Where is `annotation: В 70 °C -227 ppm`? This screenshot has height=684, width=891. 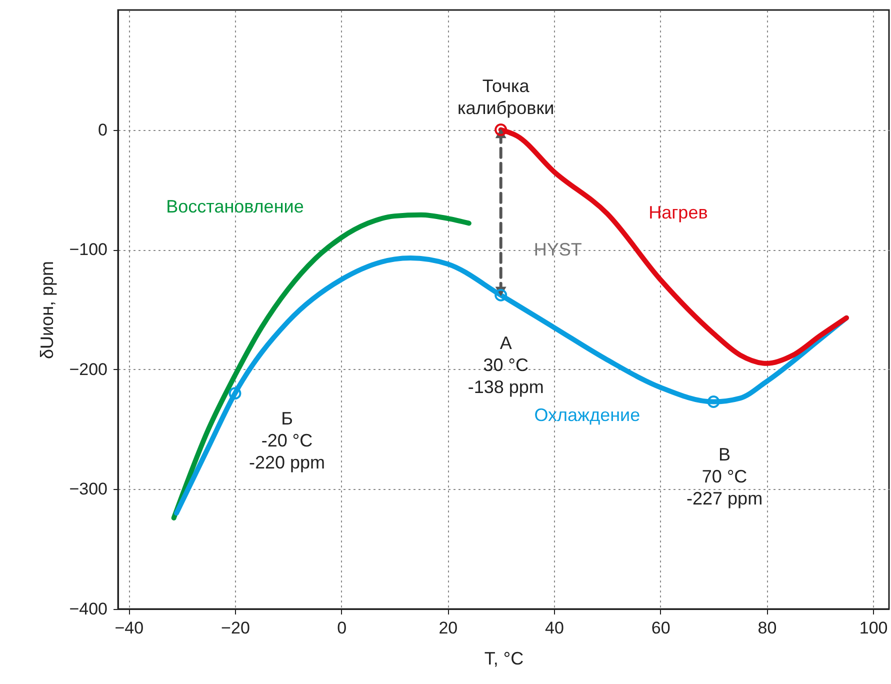 annotation: В 70 °C -227 ppm is located at coordinates (724, 476).